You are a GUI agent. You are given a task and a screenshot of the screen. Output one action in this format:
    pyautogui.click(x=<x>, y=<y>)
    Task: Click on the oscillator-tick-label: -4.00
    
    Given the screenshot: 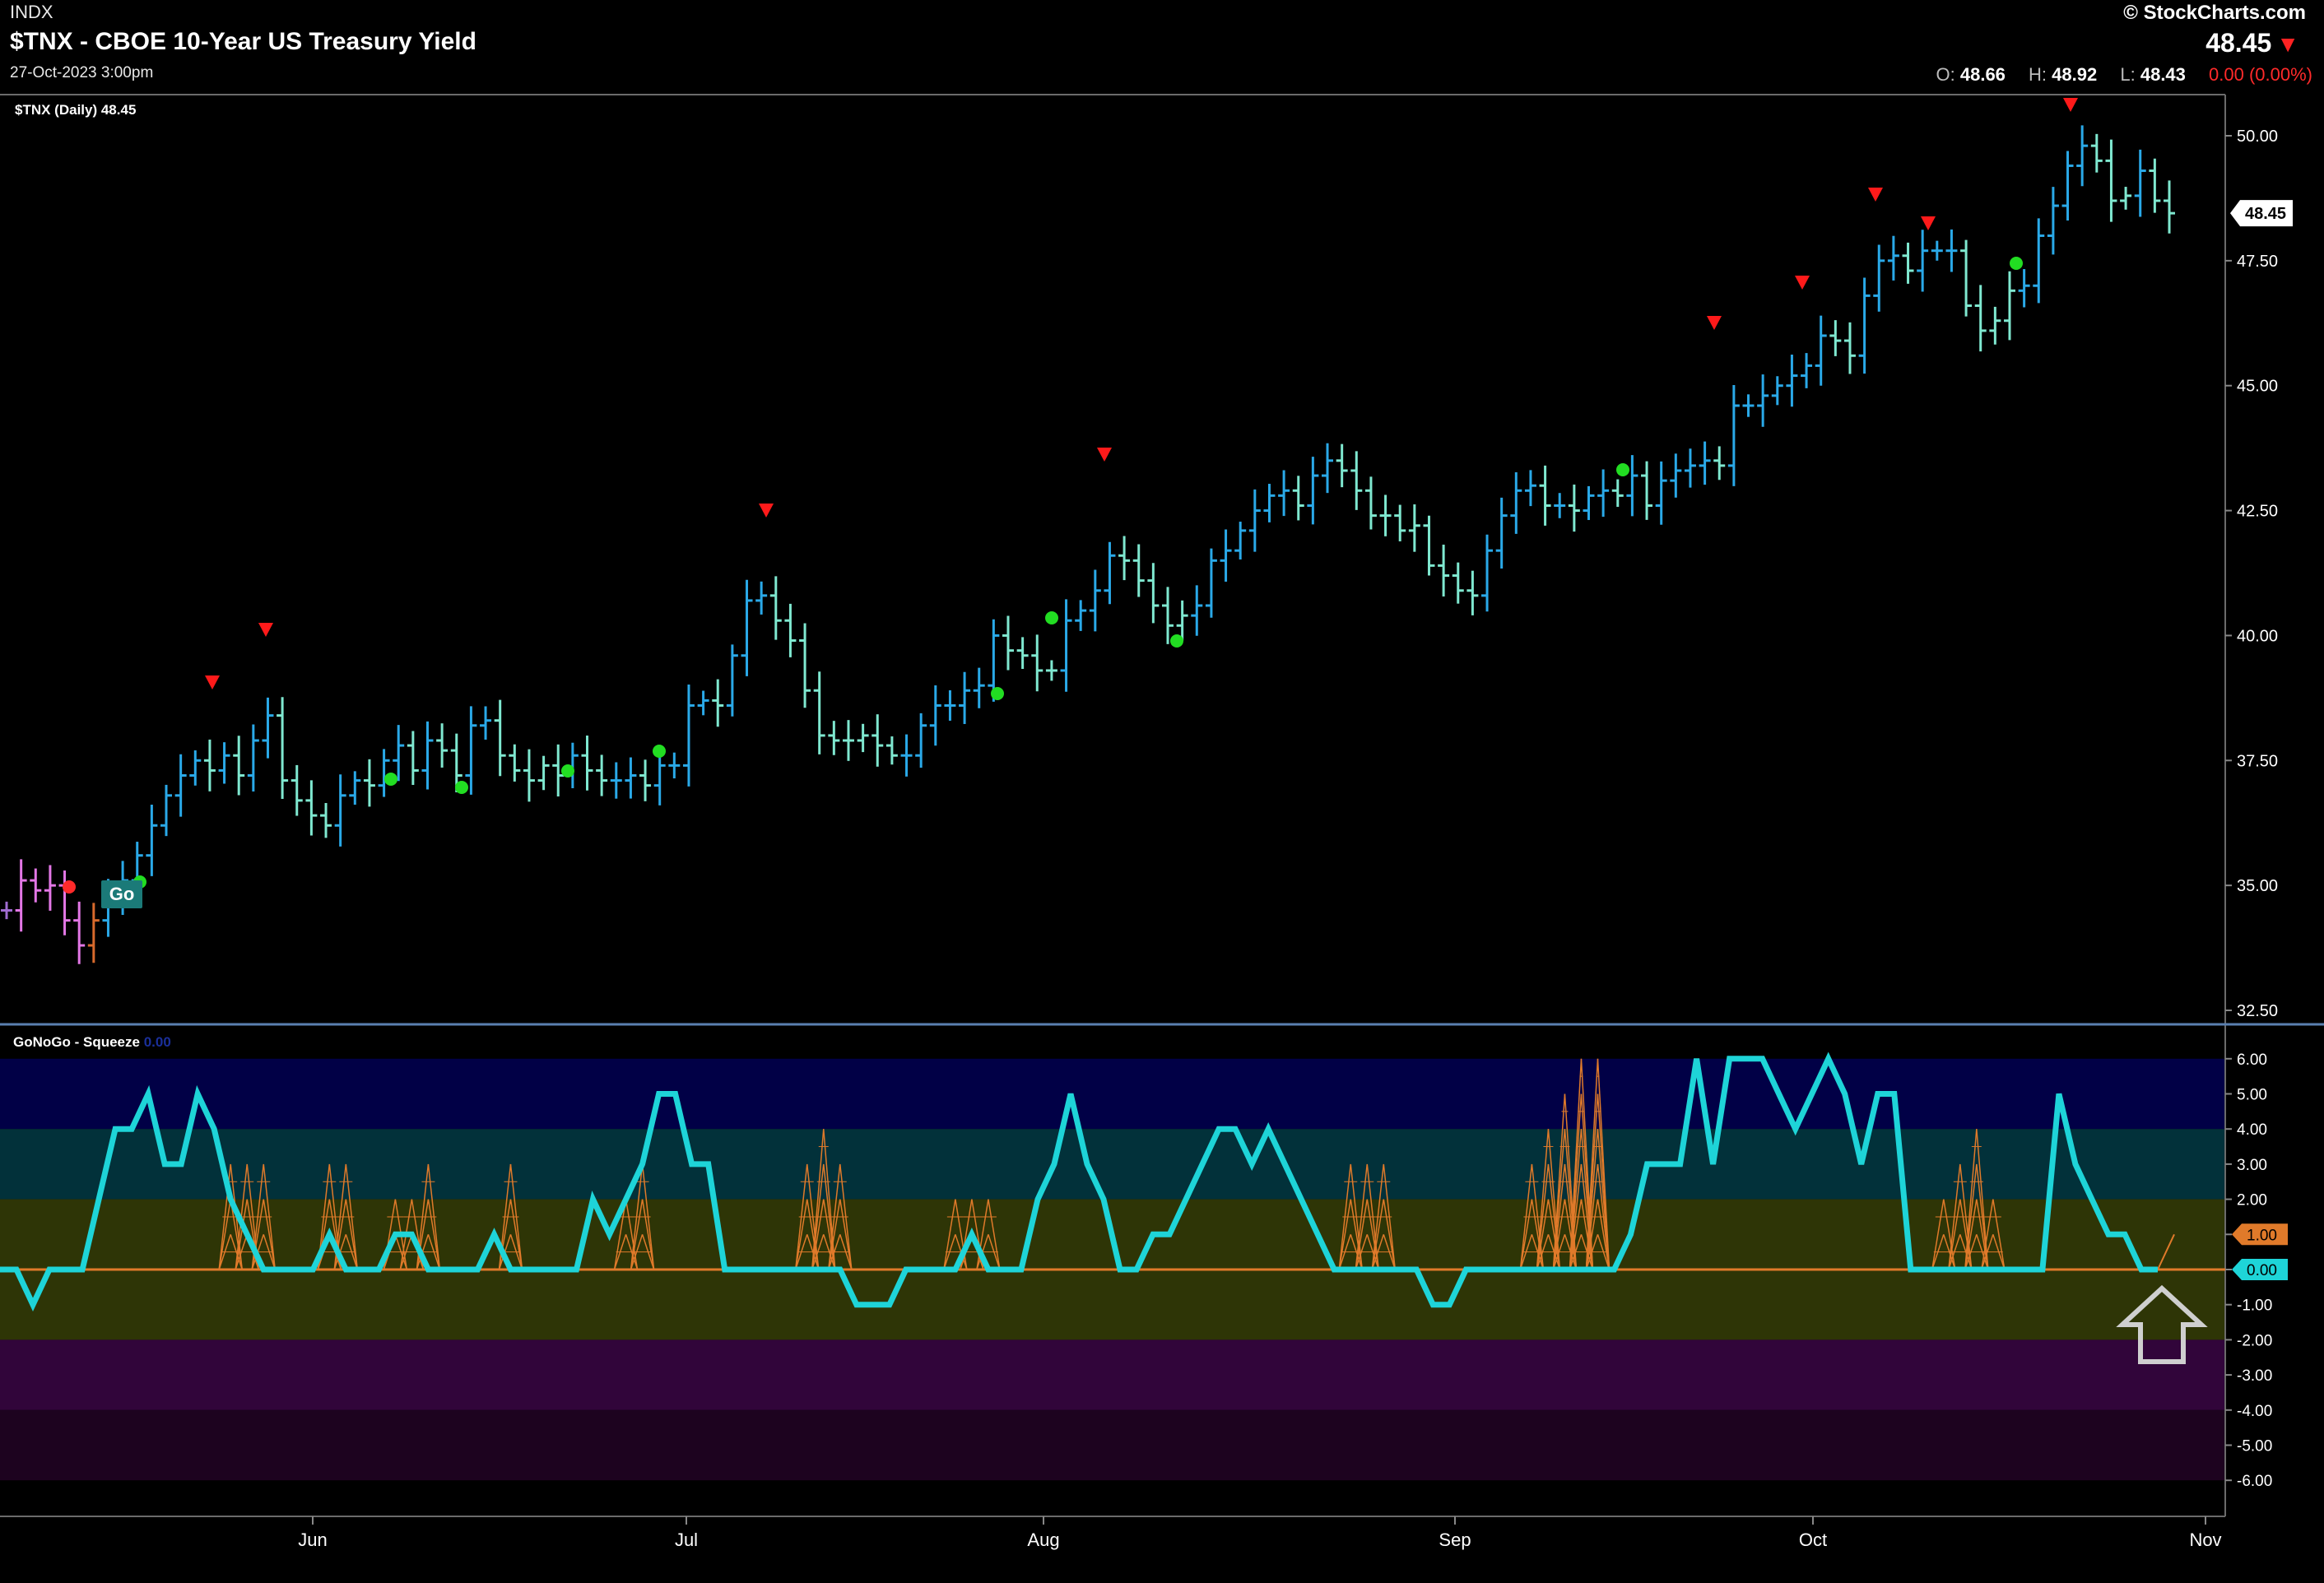 What is the action you would take?
    pyautogui.click(x=2254, y=1411)
    